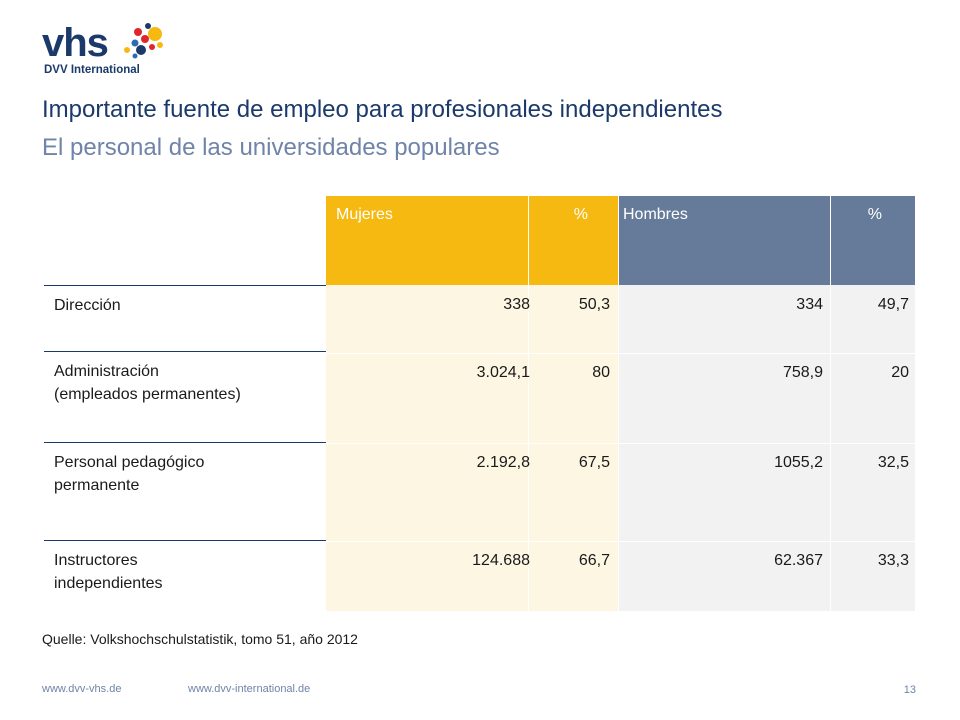 This screenshot has width=960, height=720. I want to click on row-label-line: Personal pedagógico, so click(129, 462).